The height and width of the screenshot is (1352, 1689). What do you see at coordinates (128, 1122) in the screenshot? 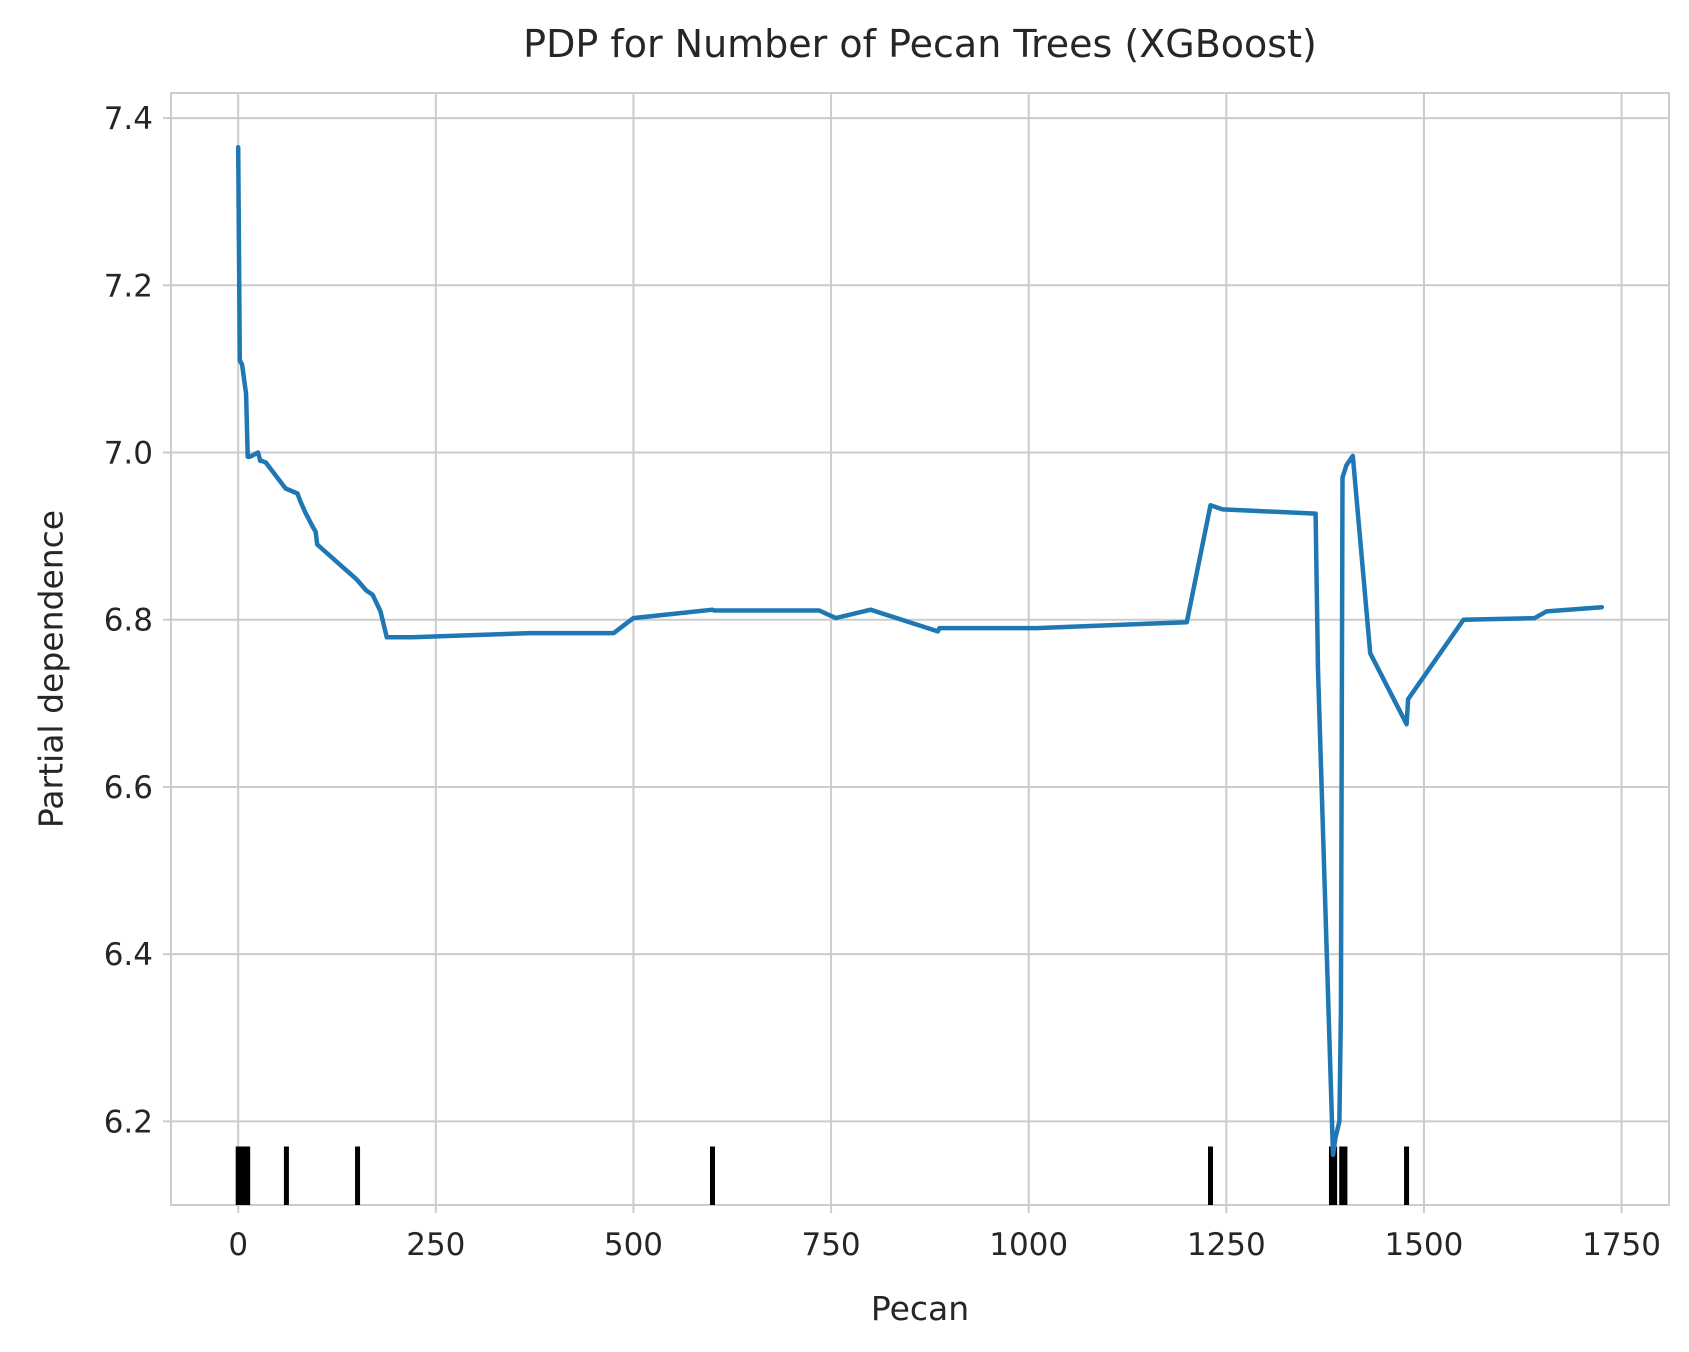
I see `y-tick-label: 6.2` at bounding box center [128, 1122].